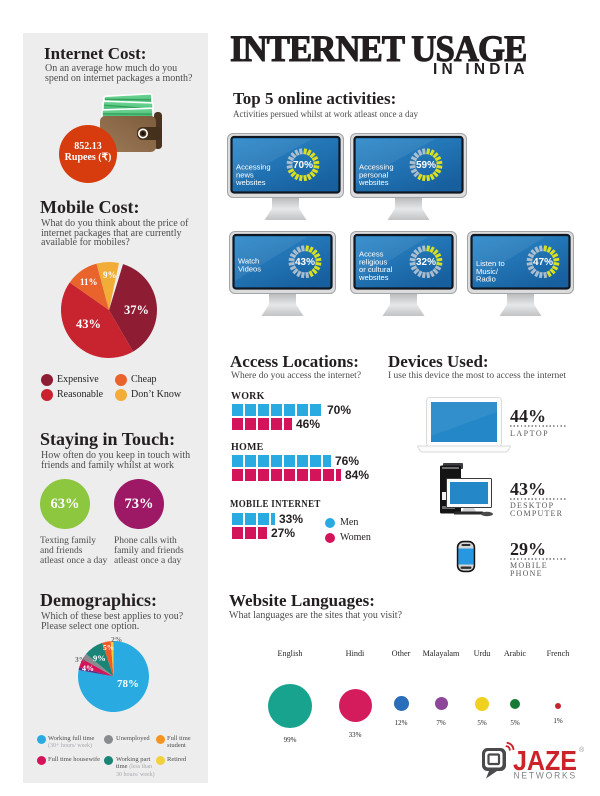  Describe the element at coordinates (373, 174) in the screenshot. I see `svg-text: personal` at that location.